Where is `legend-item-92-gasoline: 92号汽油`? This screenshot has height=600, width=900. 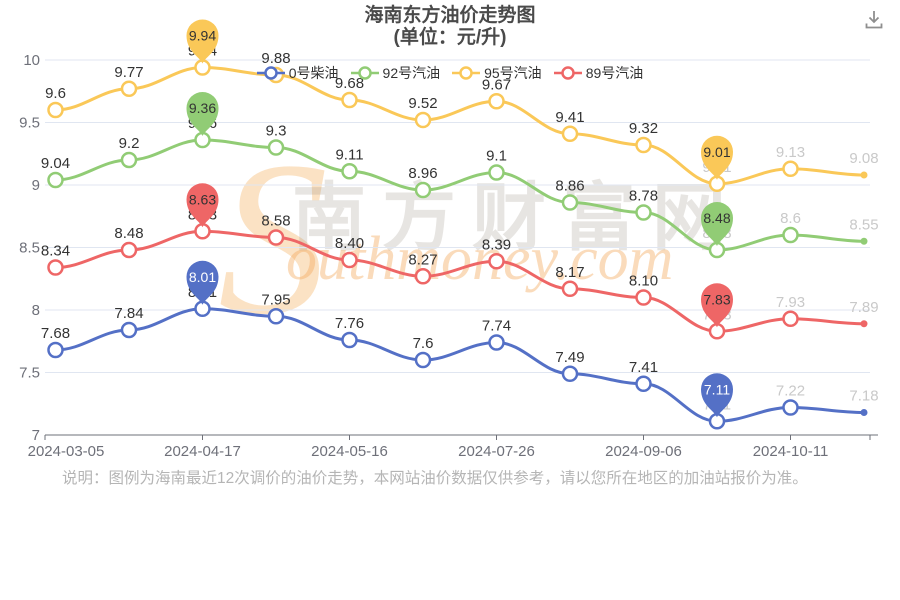 legend-item-92-gasoline: 92号汽油 is located at coordinates (395, 73).